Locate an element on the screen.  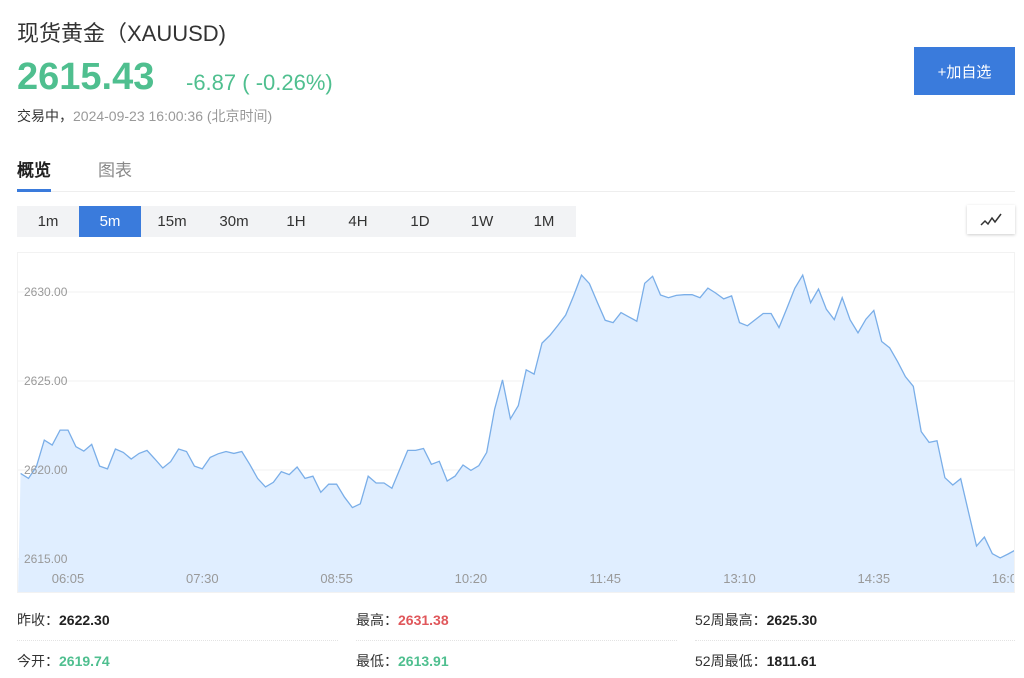
stat-label: 最高： is located at coordinates (377, 620).